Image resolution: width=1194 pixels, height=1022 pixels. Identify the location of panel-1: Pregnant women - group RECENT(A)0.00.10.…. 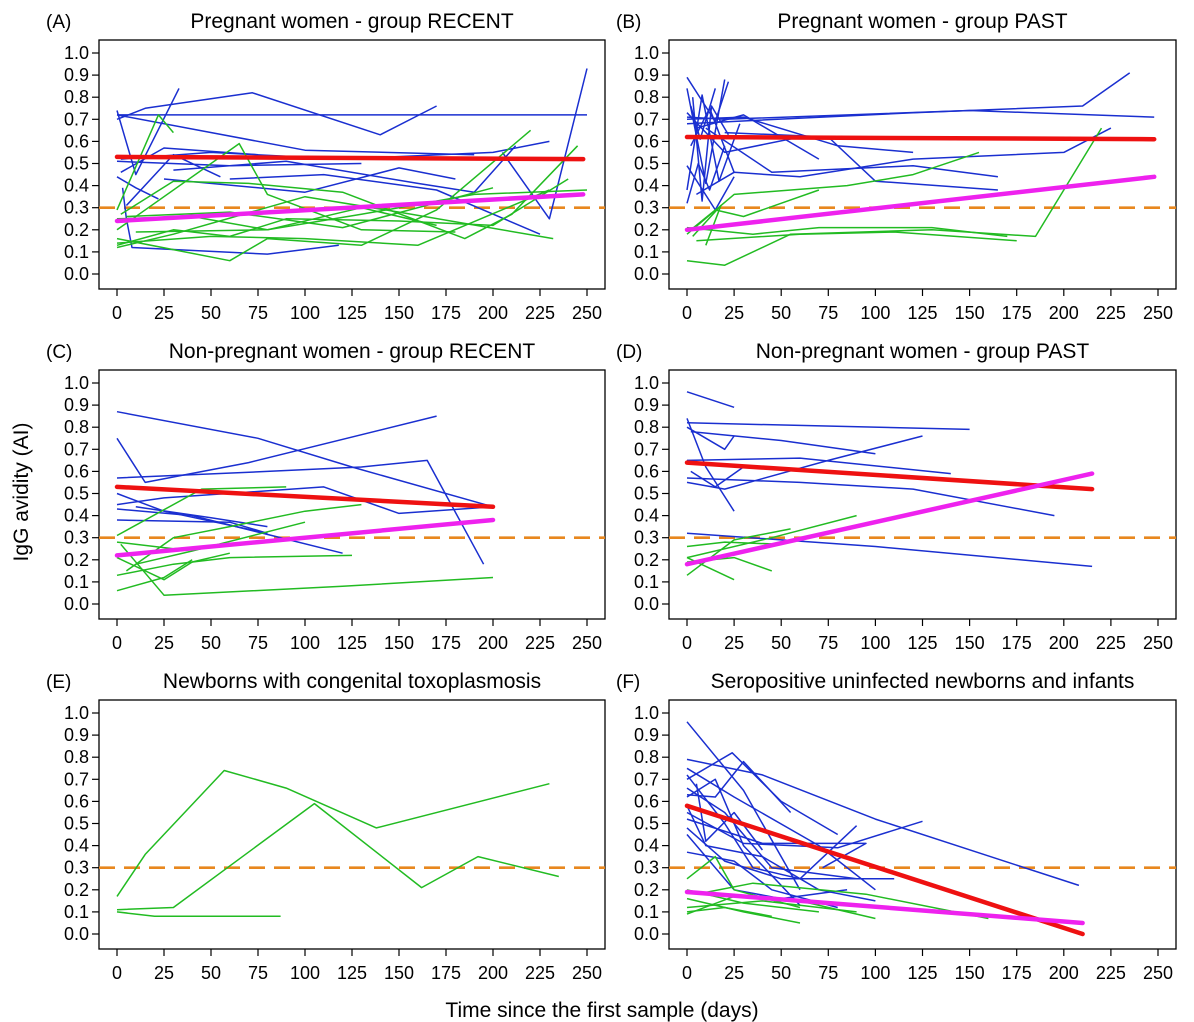
(326, 166).